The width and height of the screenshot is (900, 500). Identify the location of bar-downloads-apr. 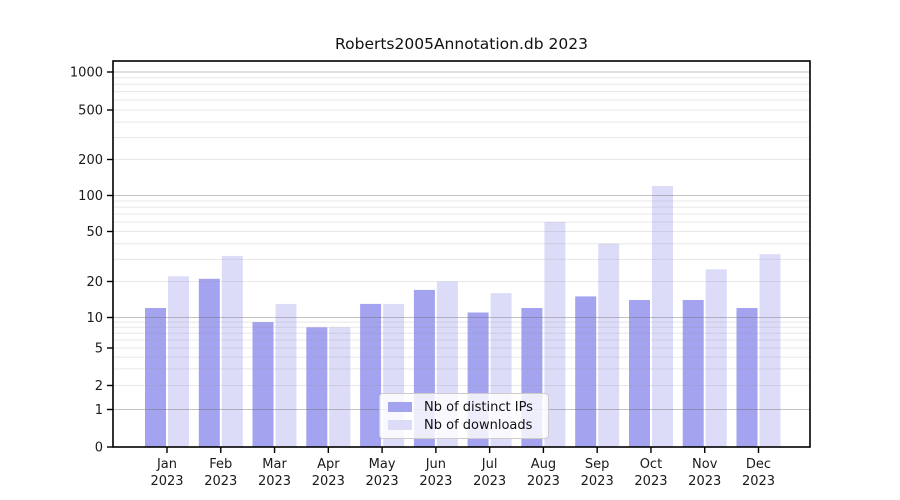
(340, 387).